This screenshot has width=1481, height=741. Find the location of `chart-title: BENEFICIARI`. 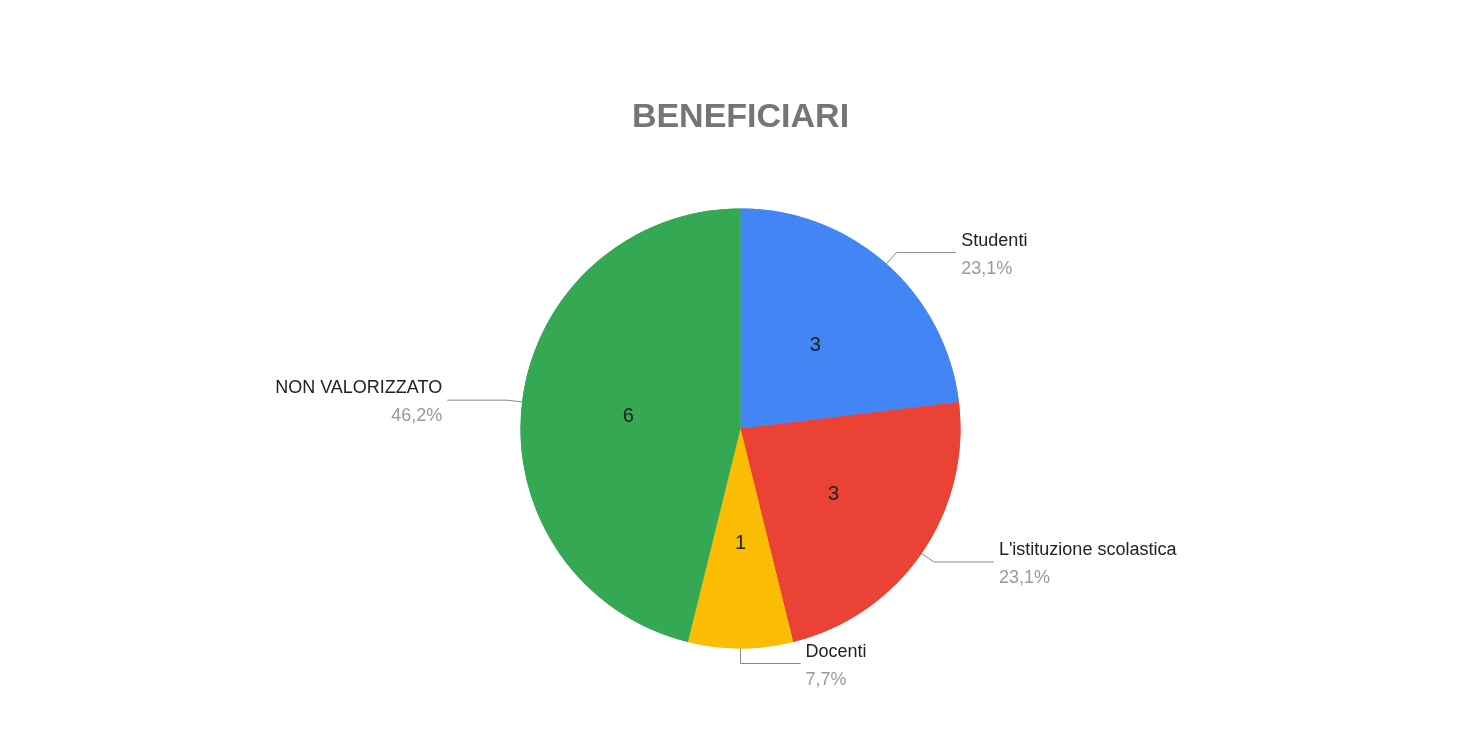

chart-title: BENEFICIARI is located at coordinates (740, 115).